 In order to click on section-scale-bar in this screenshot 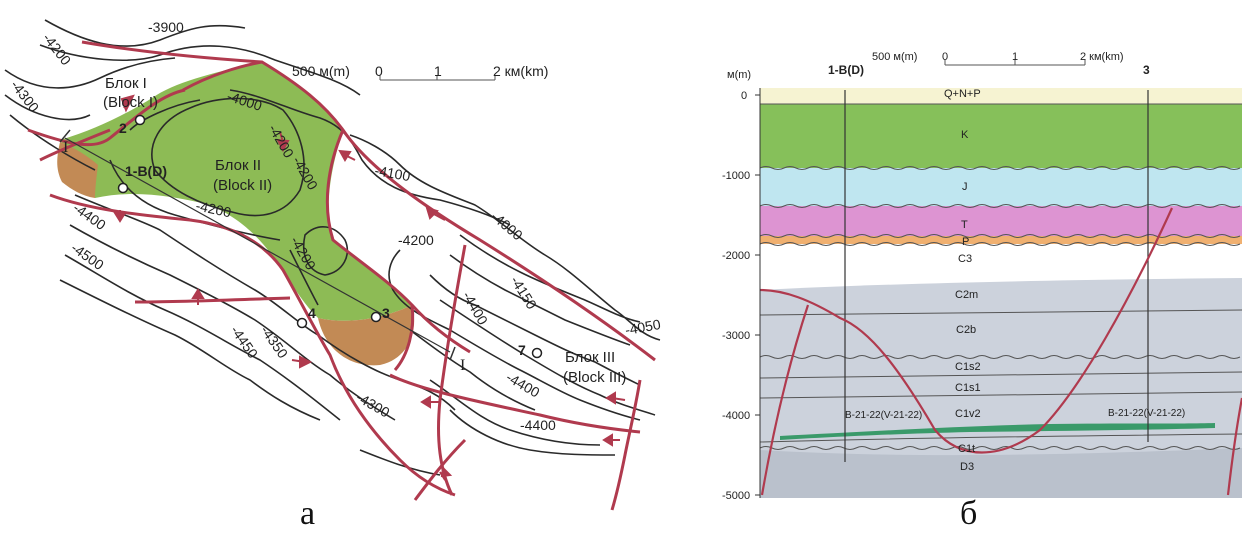, I will do `click(1015, 63)`.